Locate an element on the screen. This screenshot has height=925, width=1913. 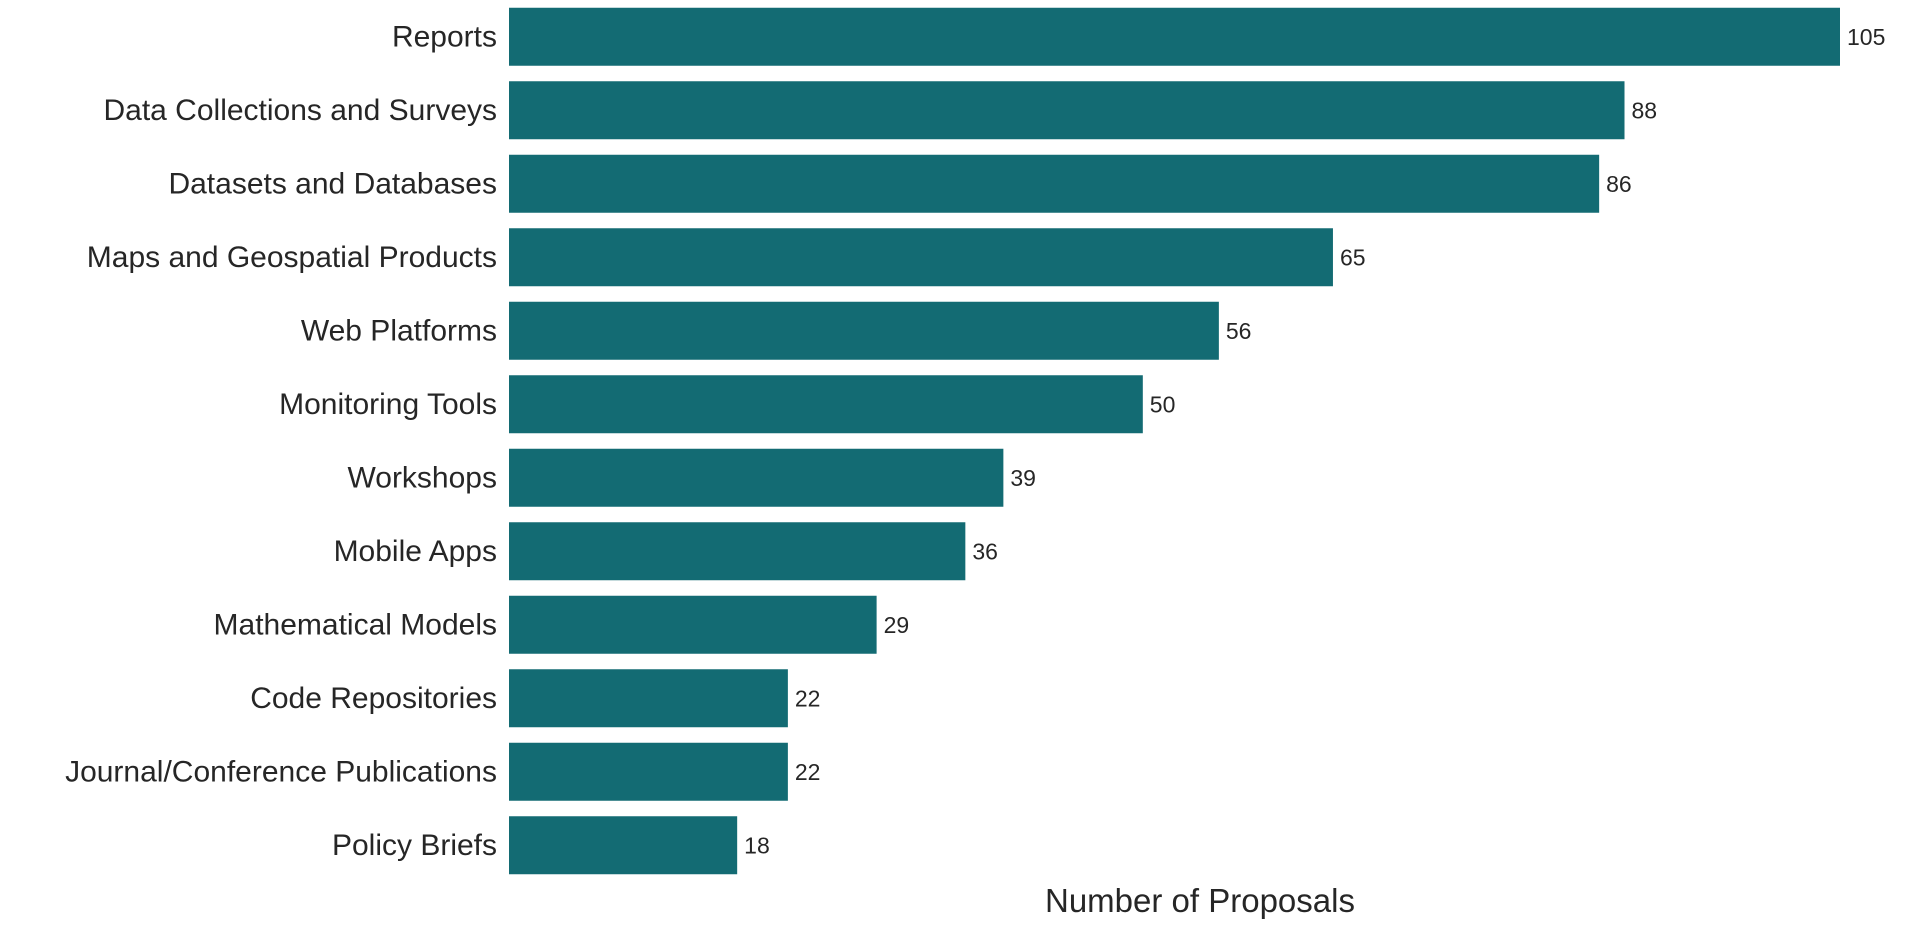
category-label-mathematical-models: Mathematical Models is located at coordinates (355, 624).